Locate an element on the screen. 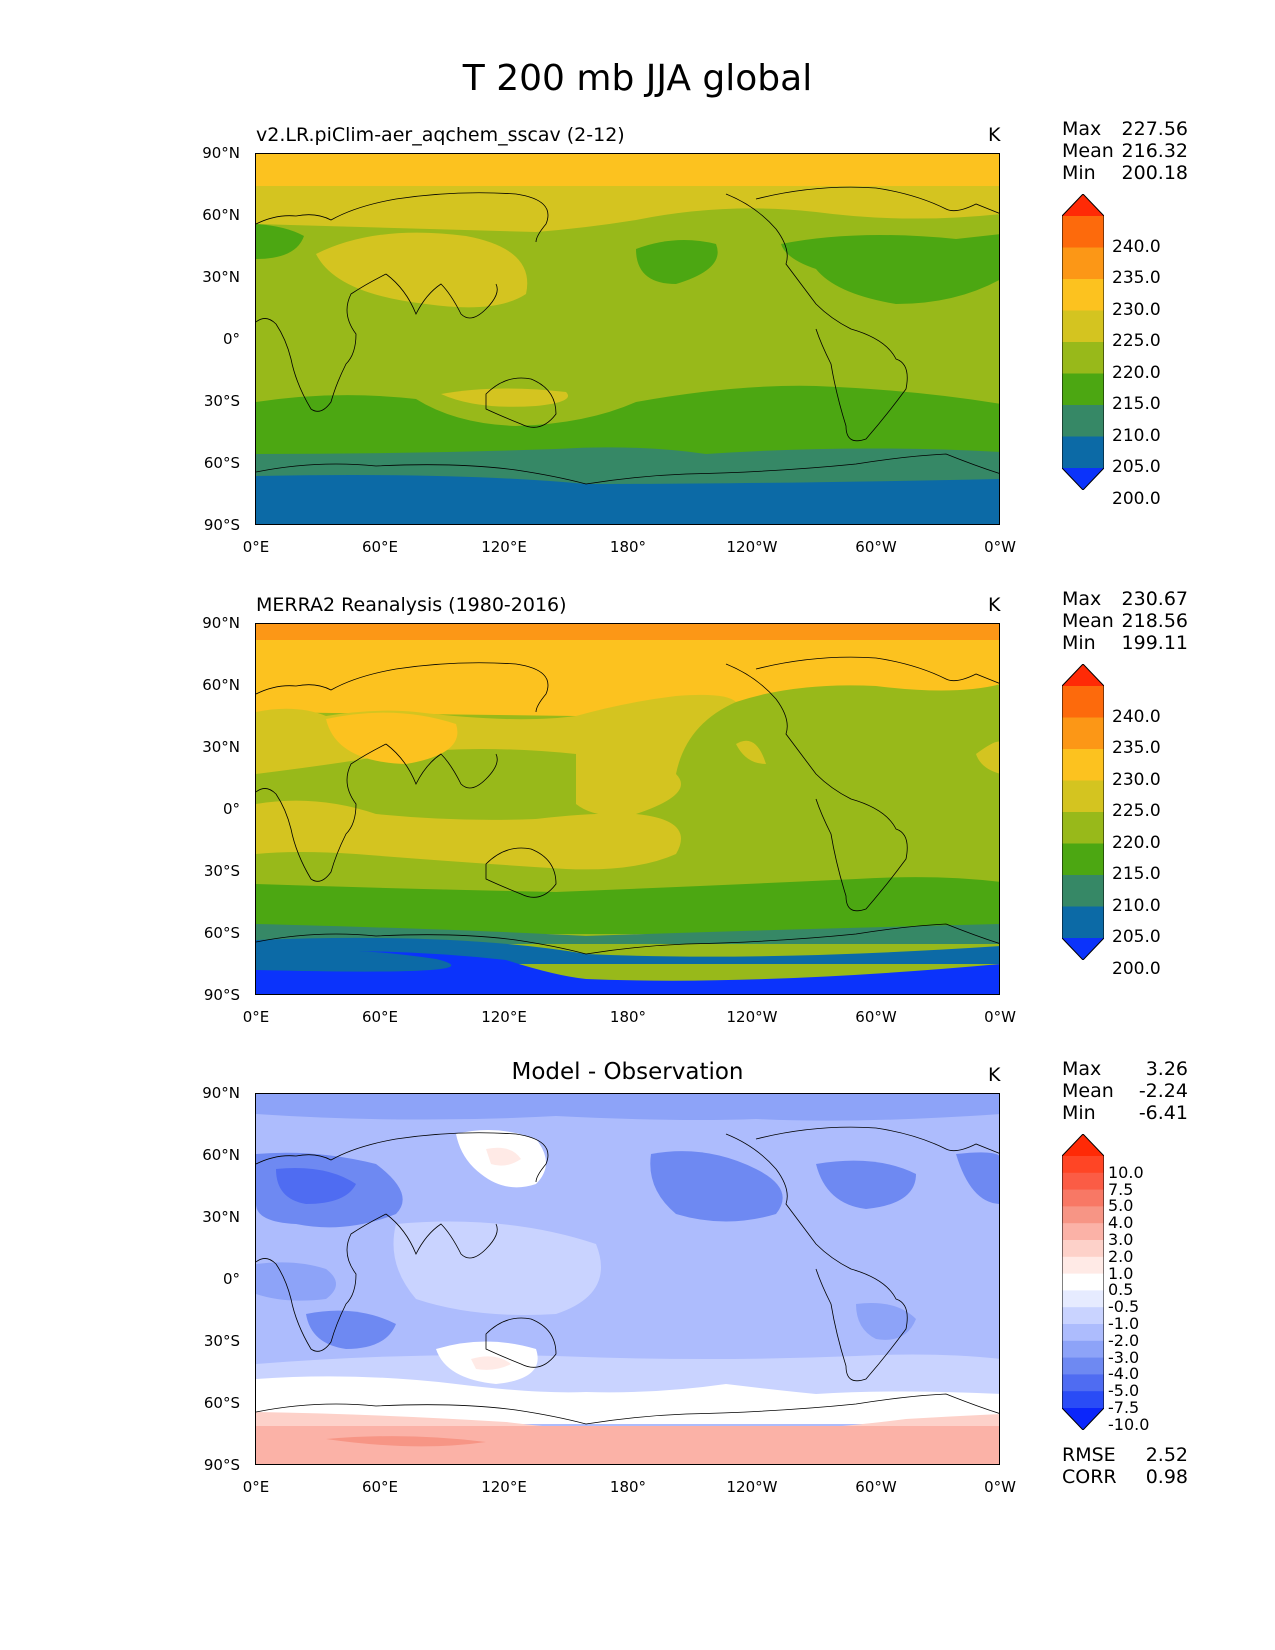 The width and height of the screenshot is (1275, 1650). lat-tick: 30°N is located at coordinates (221, 1217).